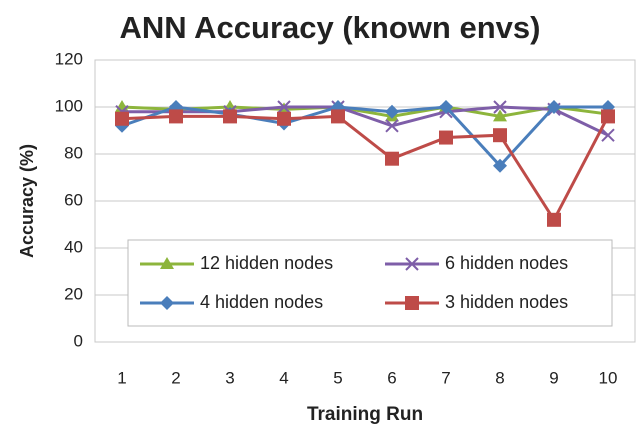  I want to click on x-tick-label: 2, so click(175, 377).